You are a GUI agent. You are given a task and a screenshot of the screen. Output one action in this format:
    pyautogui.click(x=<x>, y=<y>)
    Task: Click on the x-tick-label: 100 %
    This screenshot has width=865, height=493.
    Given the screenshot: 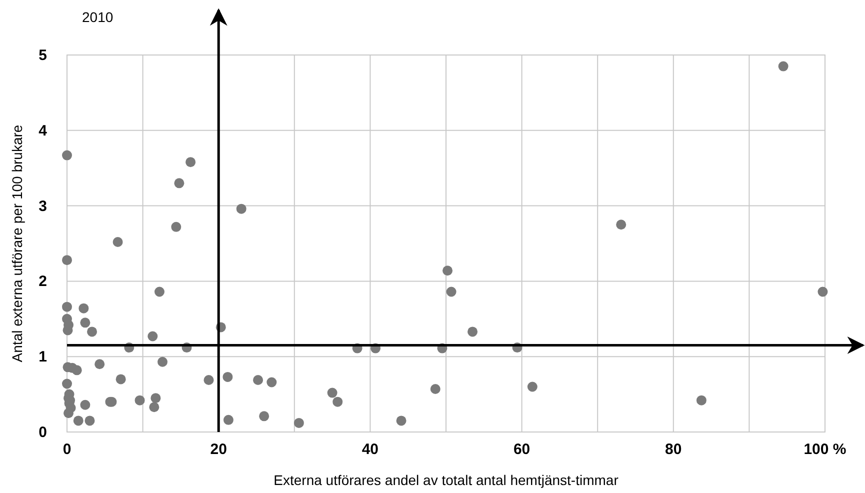 What is the action you would take?
    pyautogui.click(x=825, y=449)
    